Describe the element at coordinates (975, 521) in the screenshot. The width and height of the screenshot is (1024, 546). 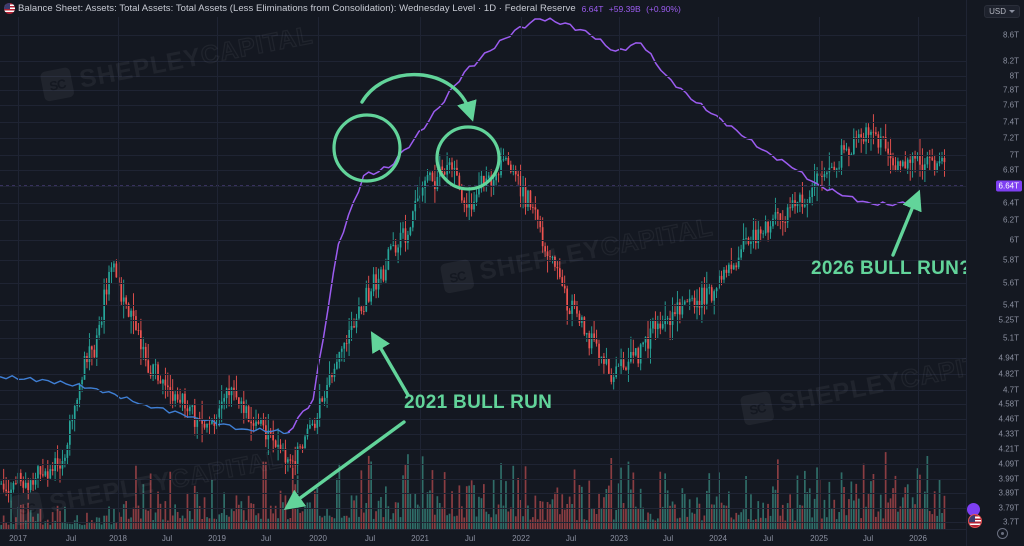
I see `us-flag-marker-badge` at that location.